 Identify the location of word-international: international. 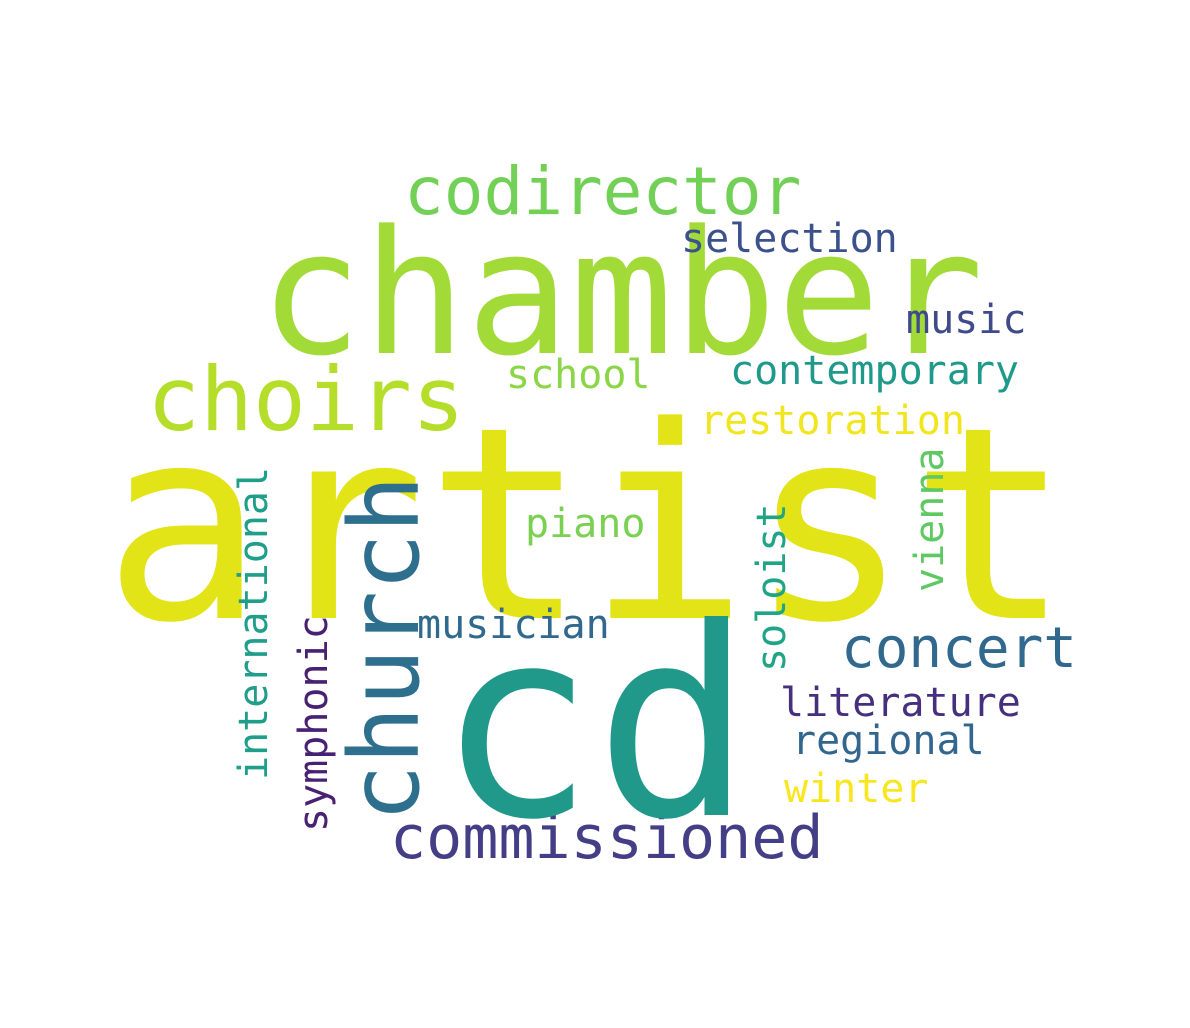
(254, 623).